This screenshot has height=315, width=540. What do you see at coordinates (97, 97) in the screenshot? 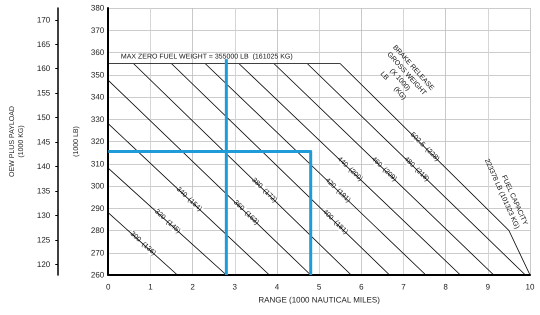
I see `y-tick-label: 340` at bounding box center [97, 97].